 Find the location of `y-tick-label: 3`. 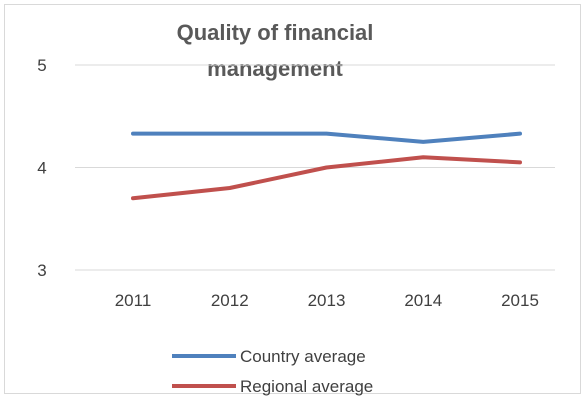

y-tick-label: 3 is located at coordinates (41, 270).